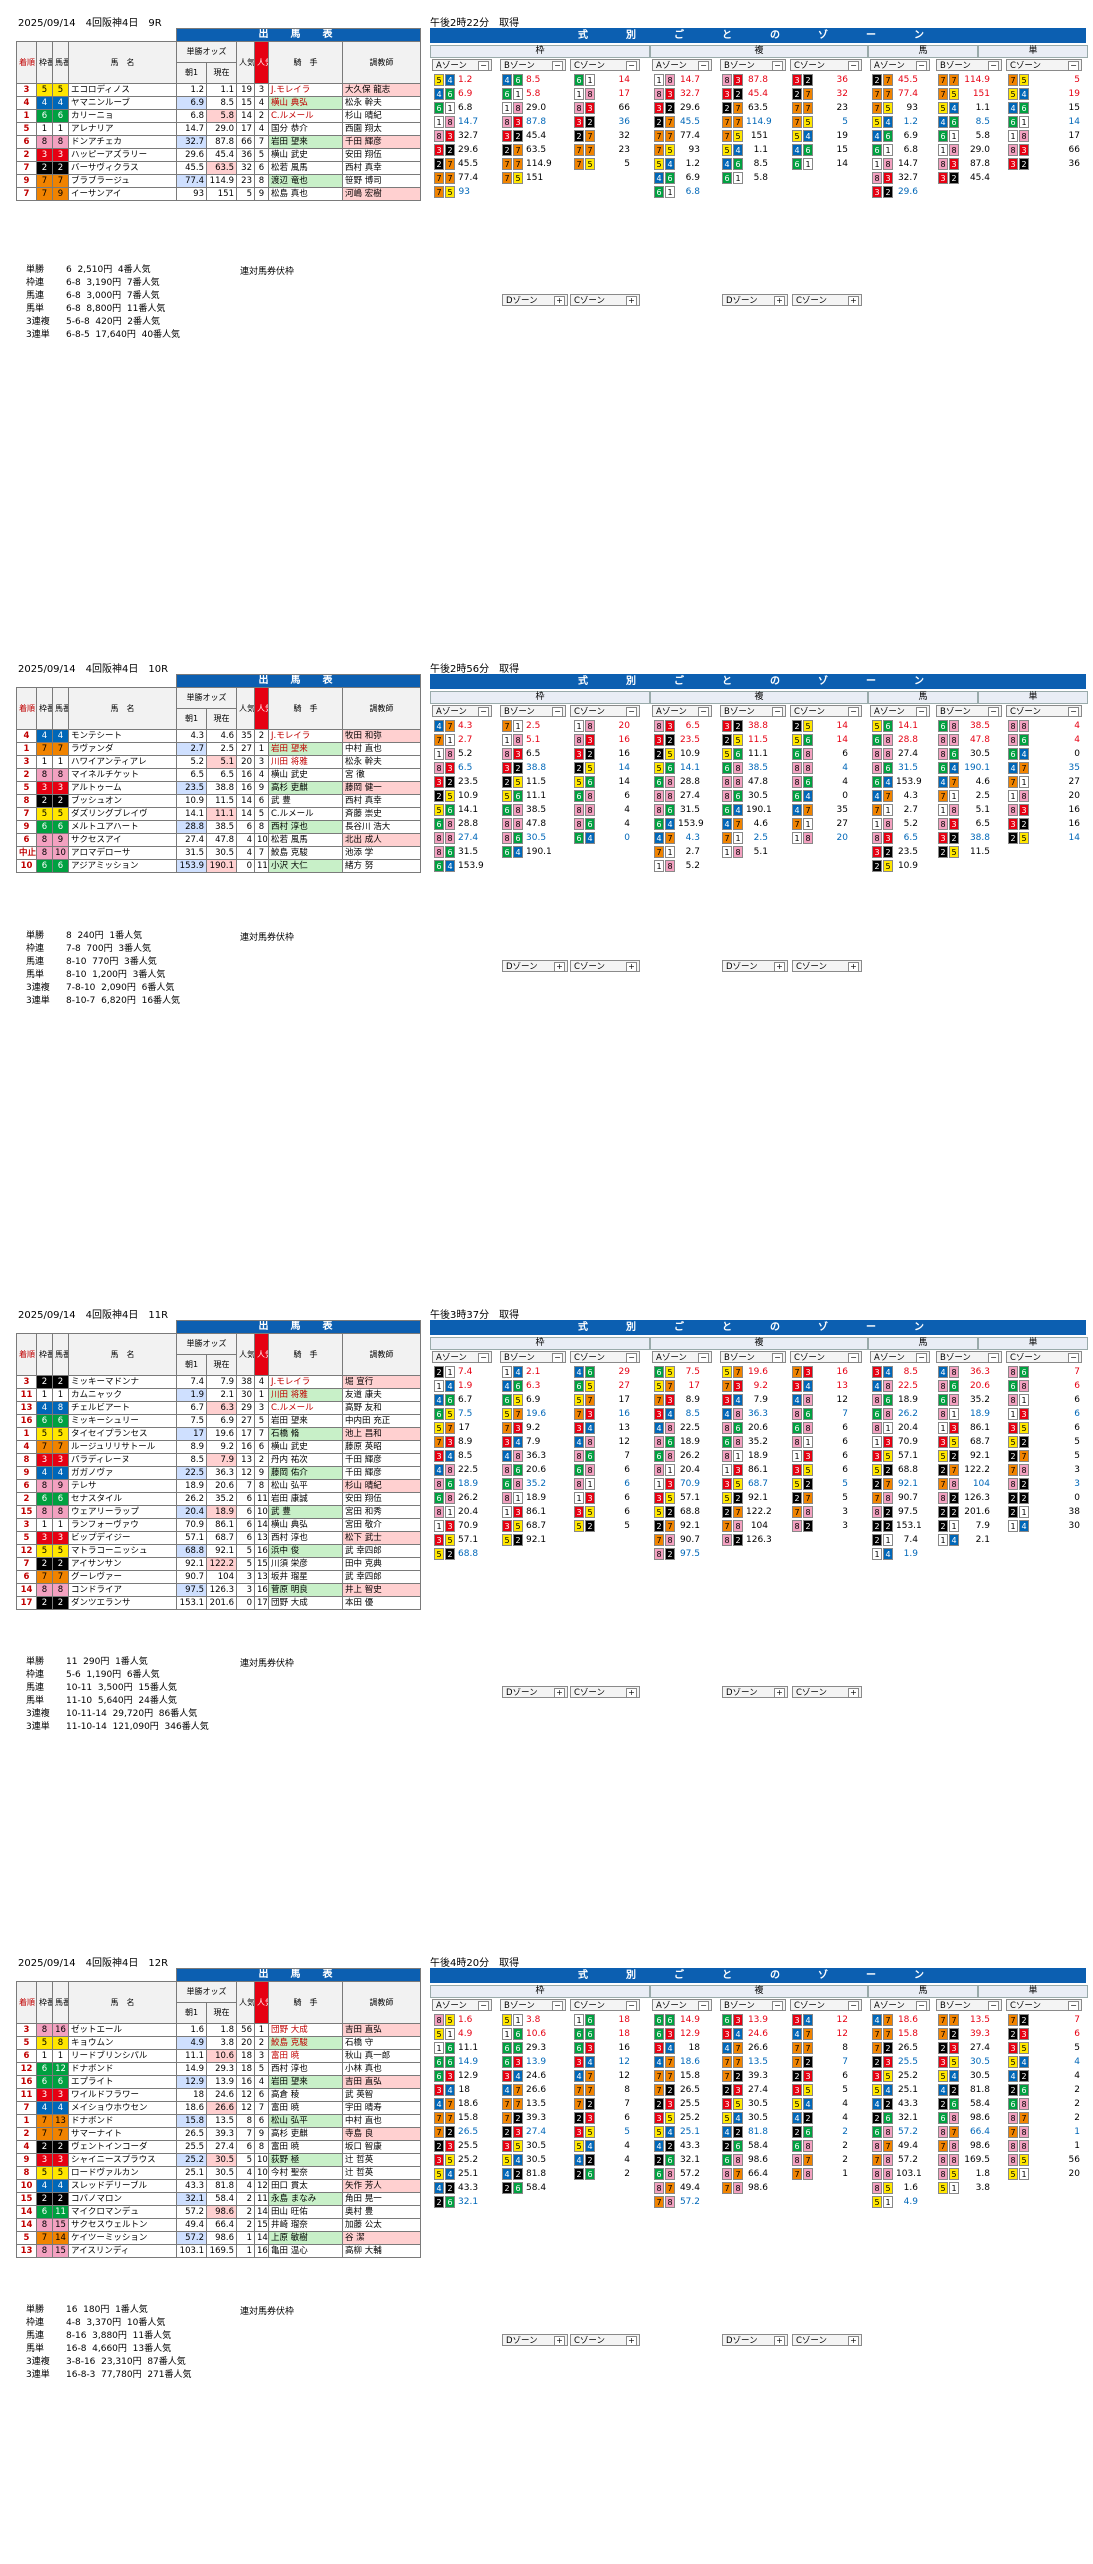 Image resolution: width=1093 pixels, height=2564 pixels. What do you see at coordinates (219, 1460) in the screenshot?
I see `table-row: 8 3 3 パラディレーヌ 8.5 7.9 13 2 丹内 祐次 千田 輝彦` at bounding box center [219, 1460].